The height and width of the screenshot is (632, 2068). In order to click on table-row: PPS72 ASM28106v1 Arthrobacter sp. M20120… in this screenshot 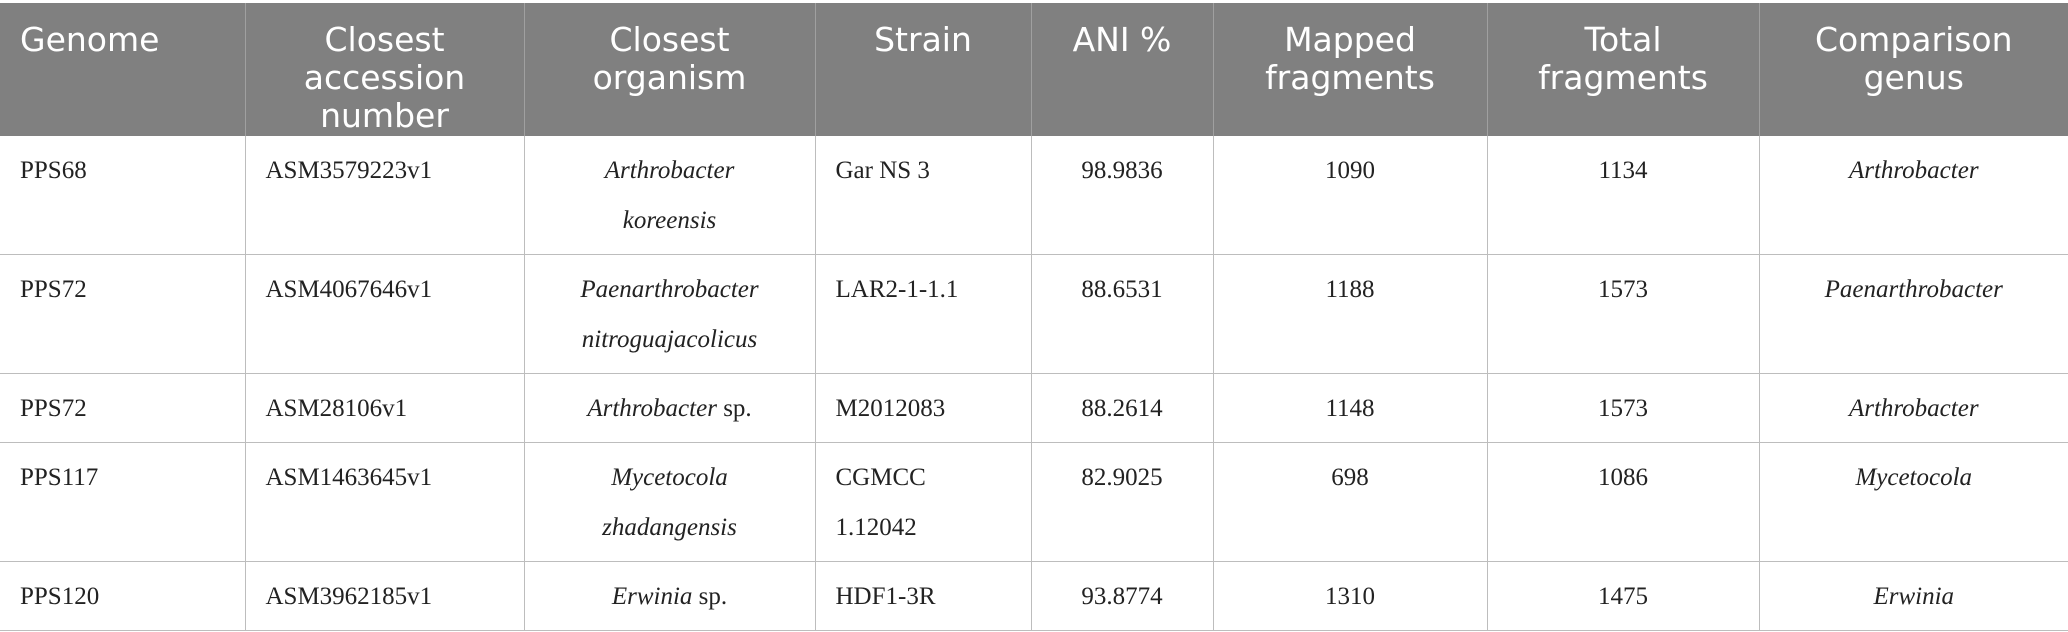, I will do `click(1034, 408)`.